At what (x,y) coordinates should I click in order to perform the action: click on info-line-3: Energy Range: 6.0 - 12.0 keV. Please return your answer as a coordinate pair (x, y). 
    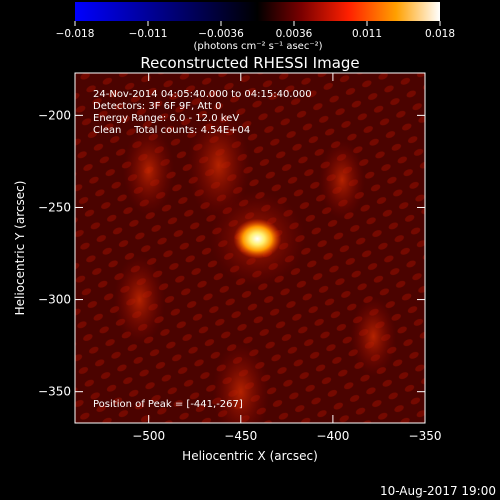
    Looking at the image, I should click on (166, 118).